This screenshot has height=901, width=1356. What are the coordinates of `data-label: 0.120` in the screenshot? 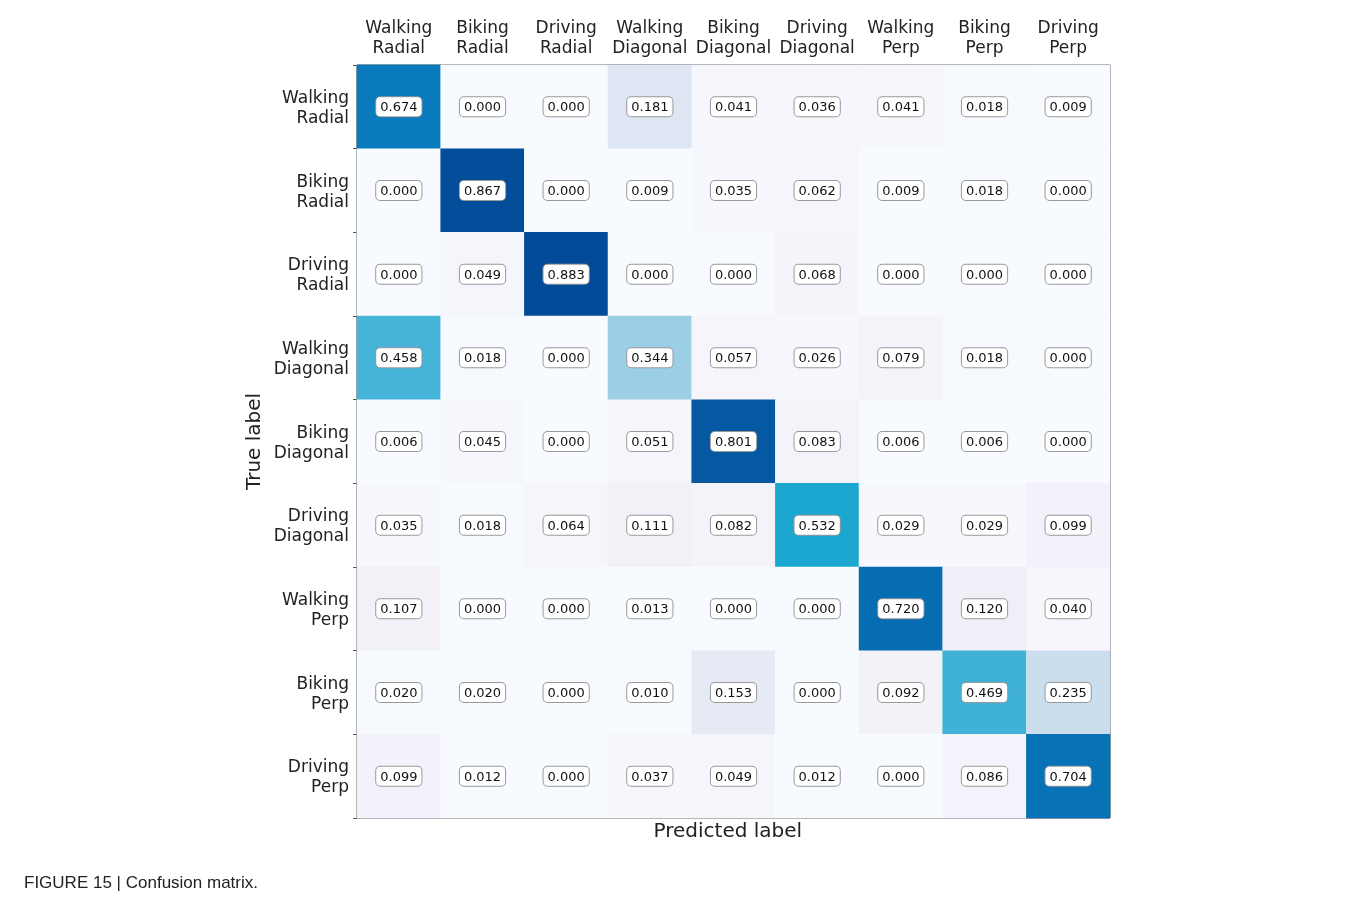 It's located at (984, 609).